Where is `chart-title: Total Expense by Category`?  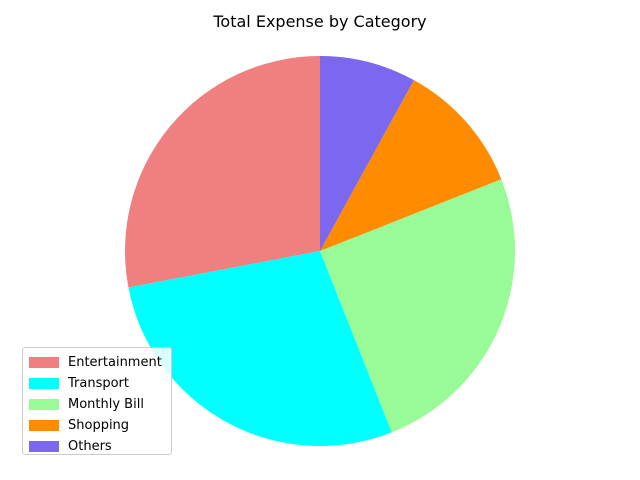
chart-title: Total Expense by Category is located at coordinates (320, 21).